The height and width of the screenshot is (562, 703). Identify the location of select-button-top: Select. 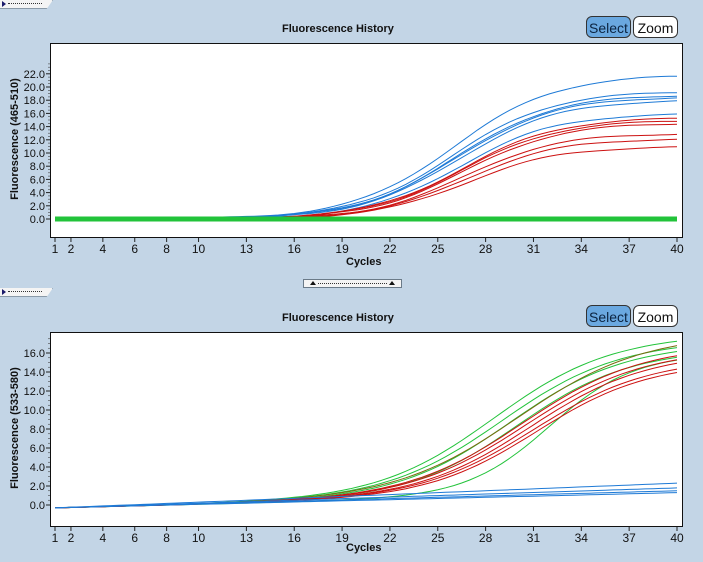
(608, 27).